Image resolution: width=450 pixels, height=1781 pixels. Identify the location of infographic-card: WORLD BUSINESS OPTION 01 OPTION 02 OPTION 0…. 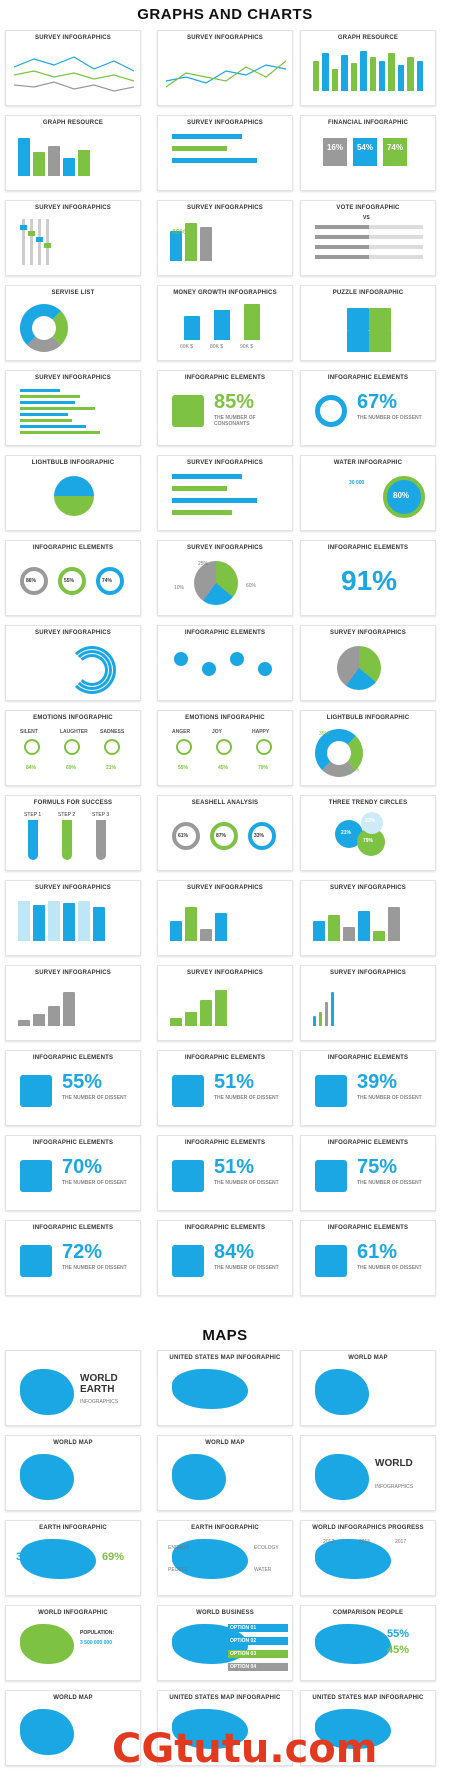
(225, 1643).